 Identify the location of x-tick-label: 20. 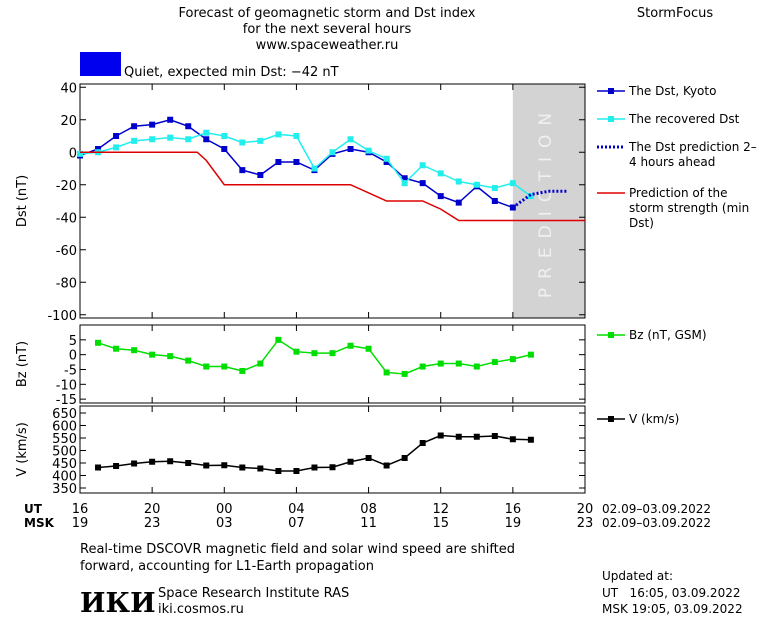
(152, 509).